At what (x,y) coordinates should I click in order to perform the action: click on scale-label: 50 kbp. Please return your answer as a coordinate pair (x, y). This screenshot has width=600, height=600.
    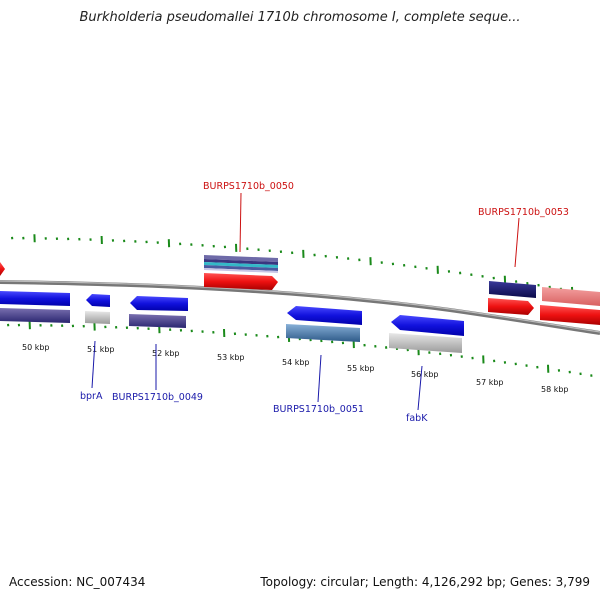
    Looking at the image, I should click on (36, 347).